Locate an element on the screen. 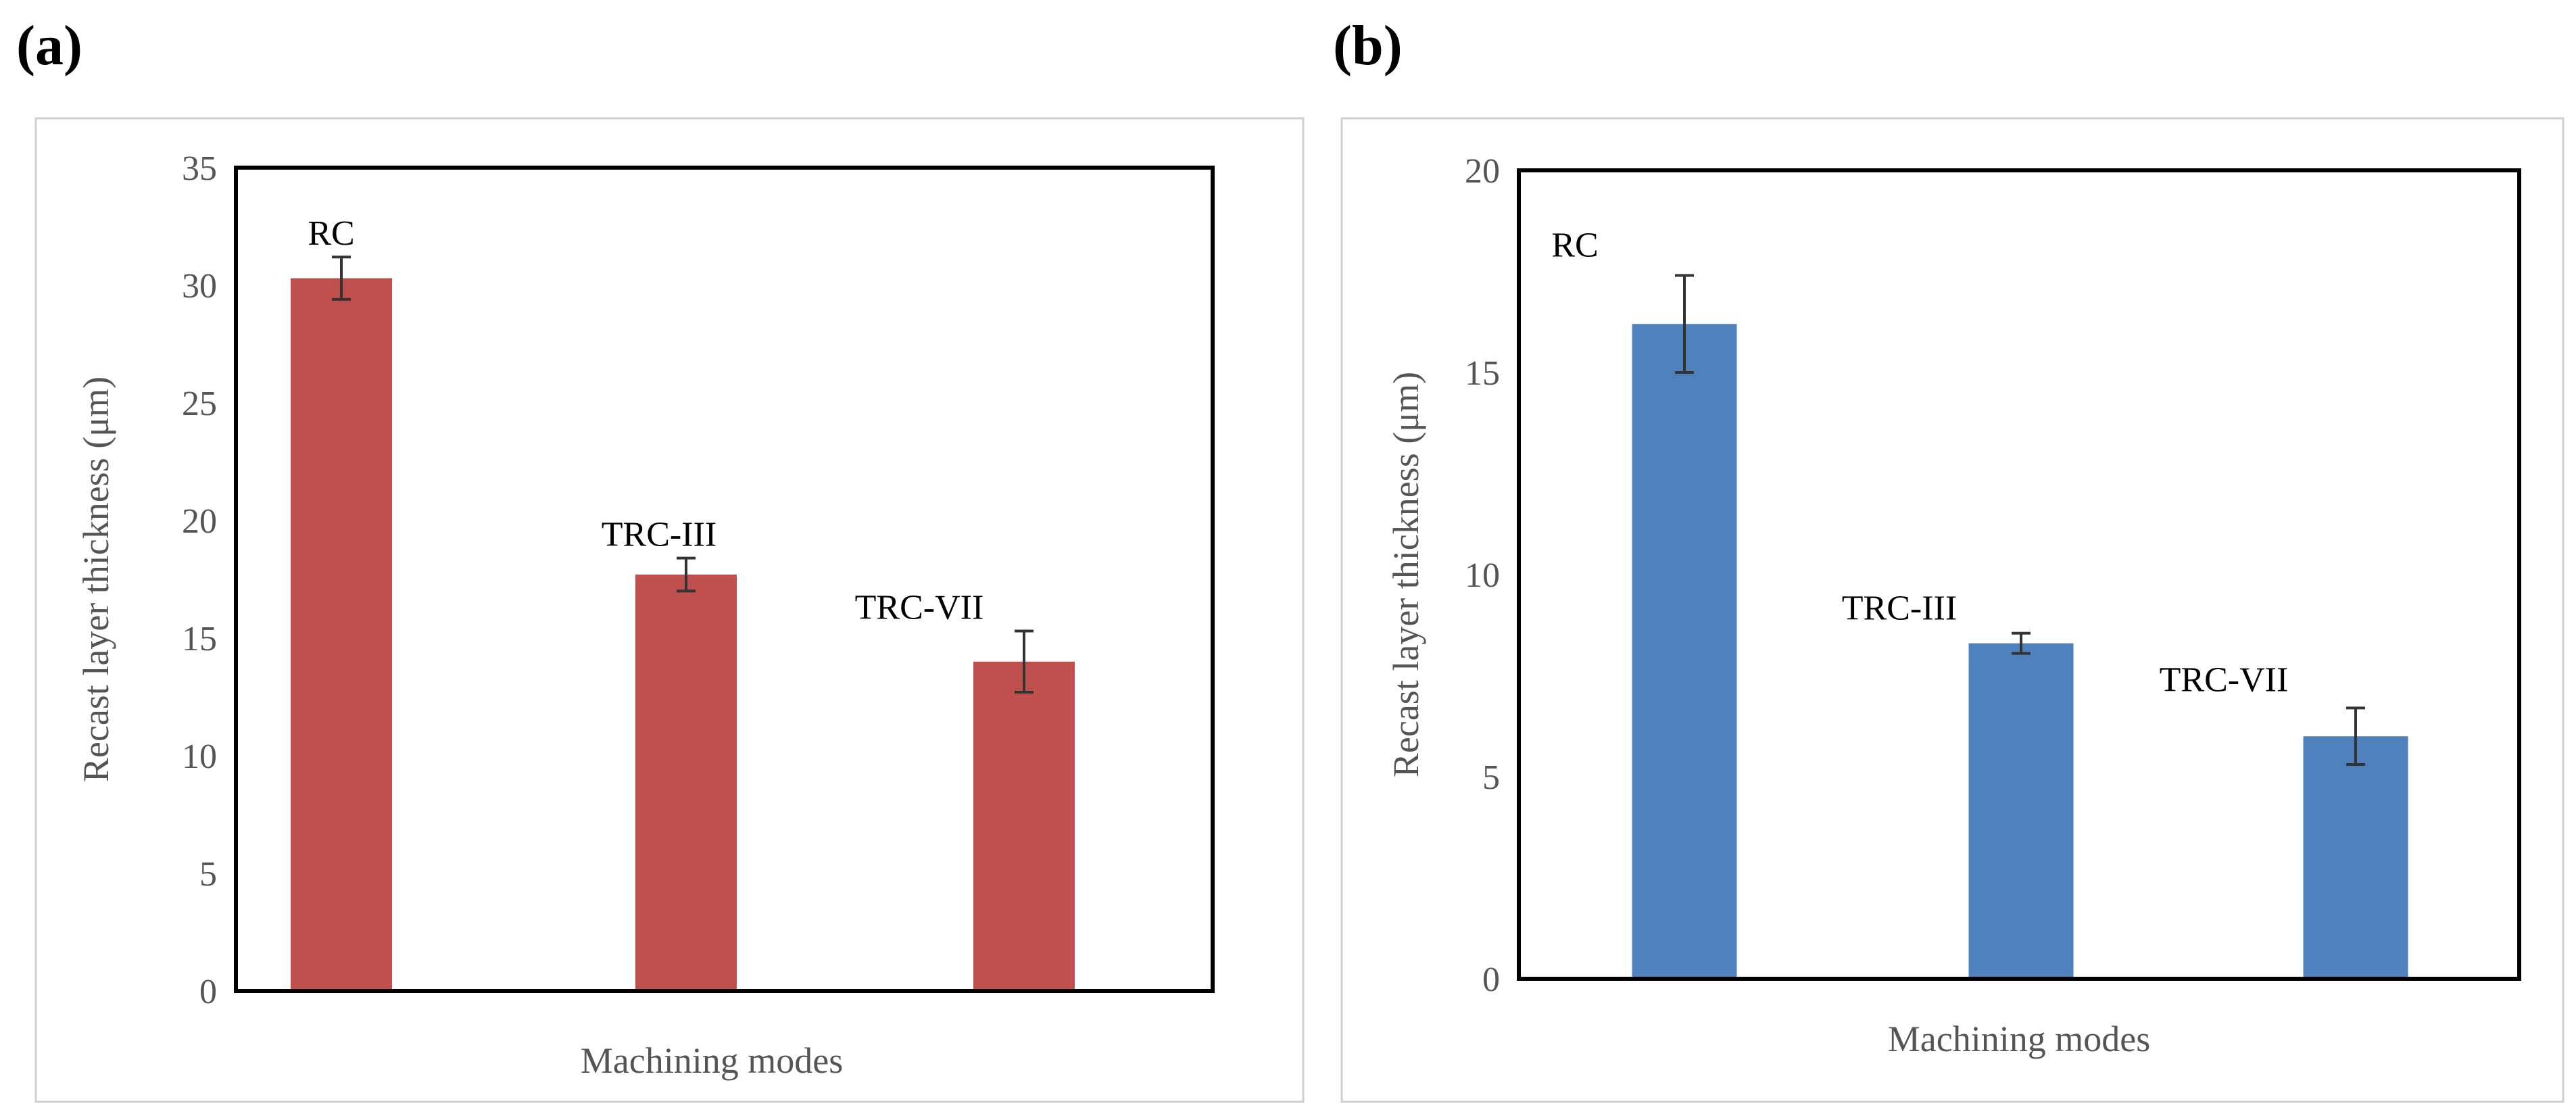  panel-label-b: (b) is located at coordinates (1368, 45).